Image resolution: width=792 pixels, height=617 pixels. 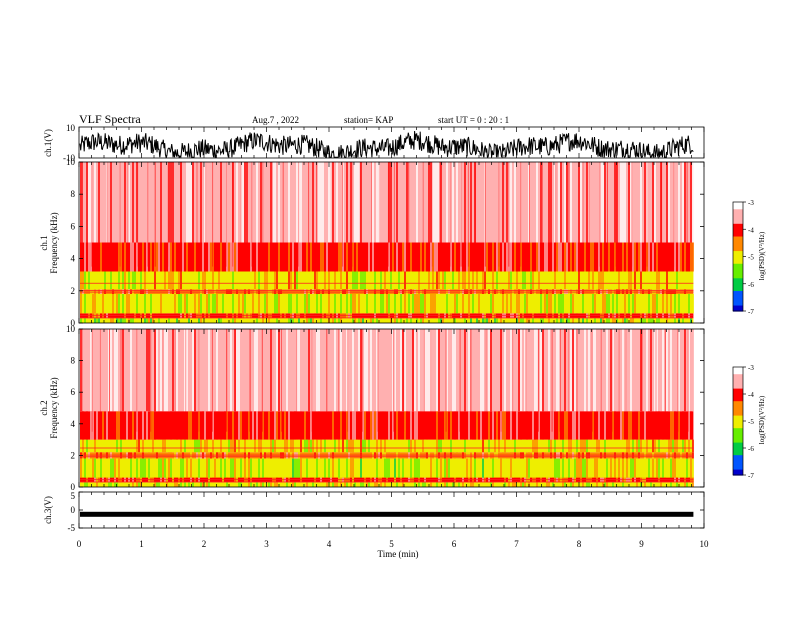 What do you see at coordinates (473, 120) in the screenshot?
I see `start-ut-label: start UT = 0 : 20 : 1` at bounding box center [473, 120].